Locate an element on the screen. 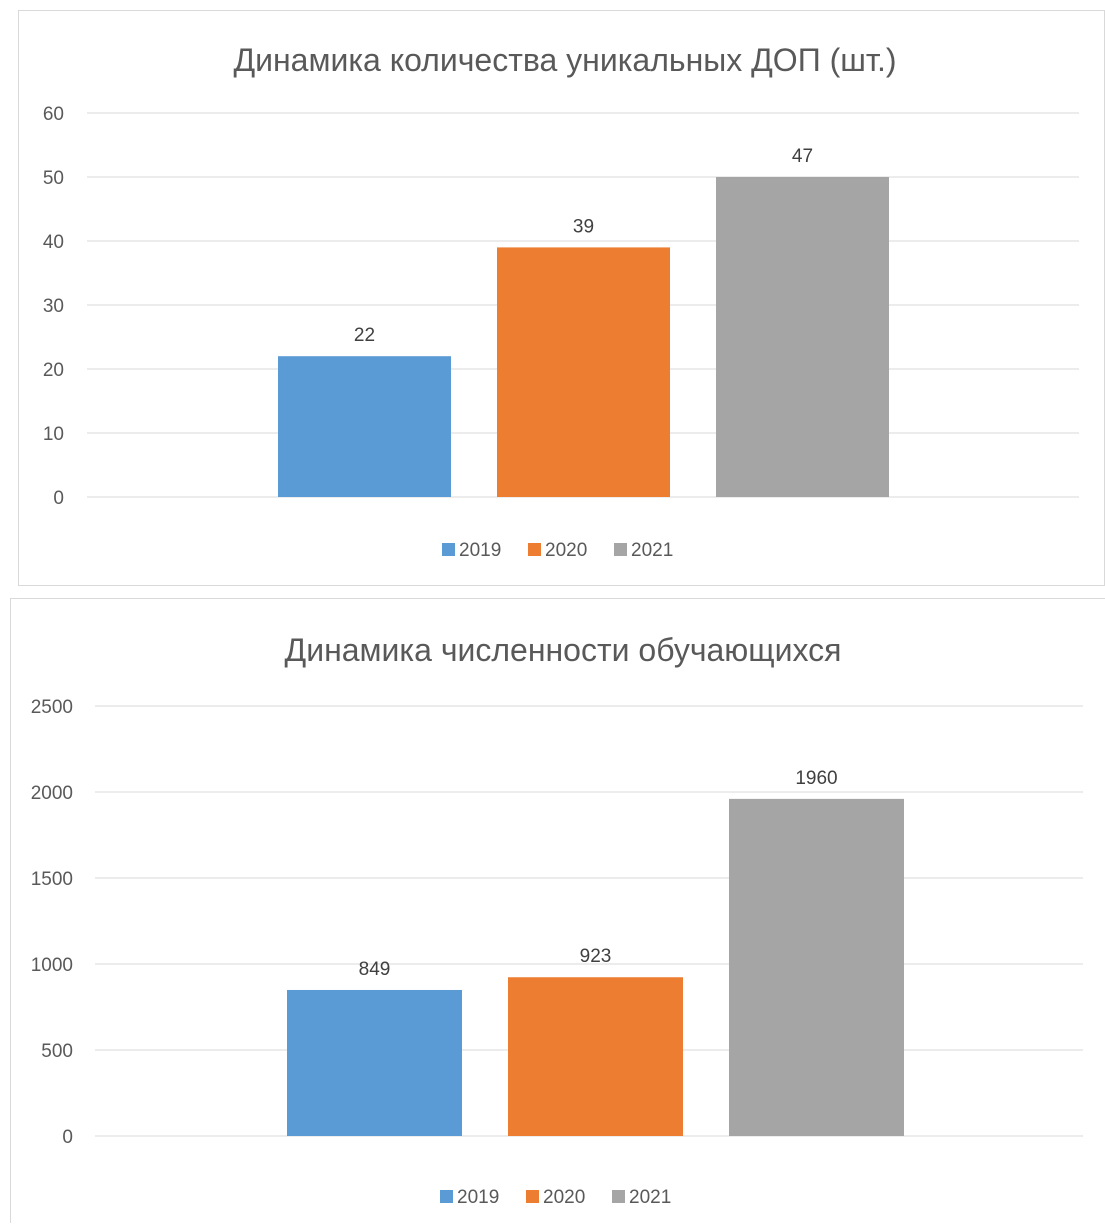 This screenshot has height=1224, width=1105. data-label-2019: 849 is located at coordinates (375, 969).